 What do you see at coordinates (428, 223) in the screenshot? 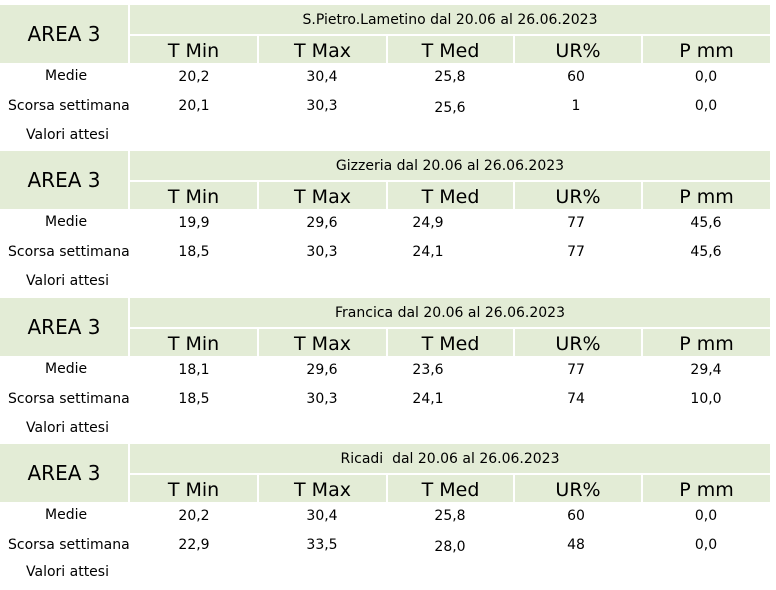
I see `medie-t-med: 24,9` at bounding box center [428, 223].